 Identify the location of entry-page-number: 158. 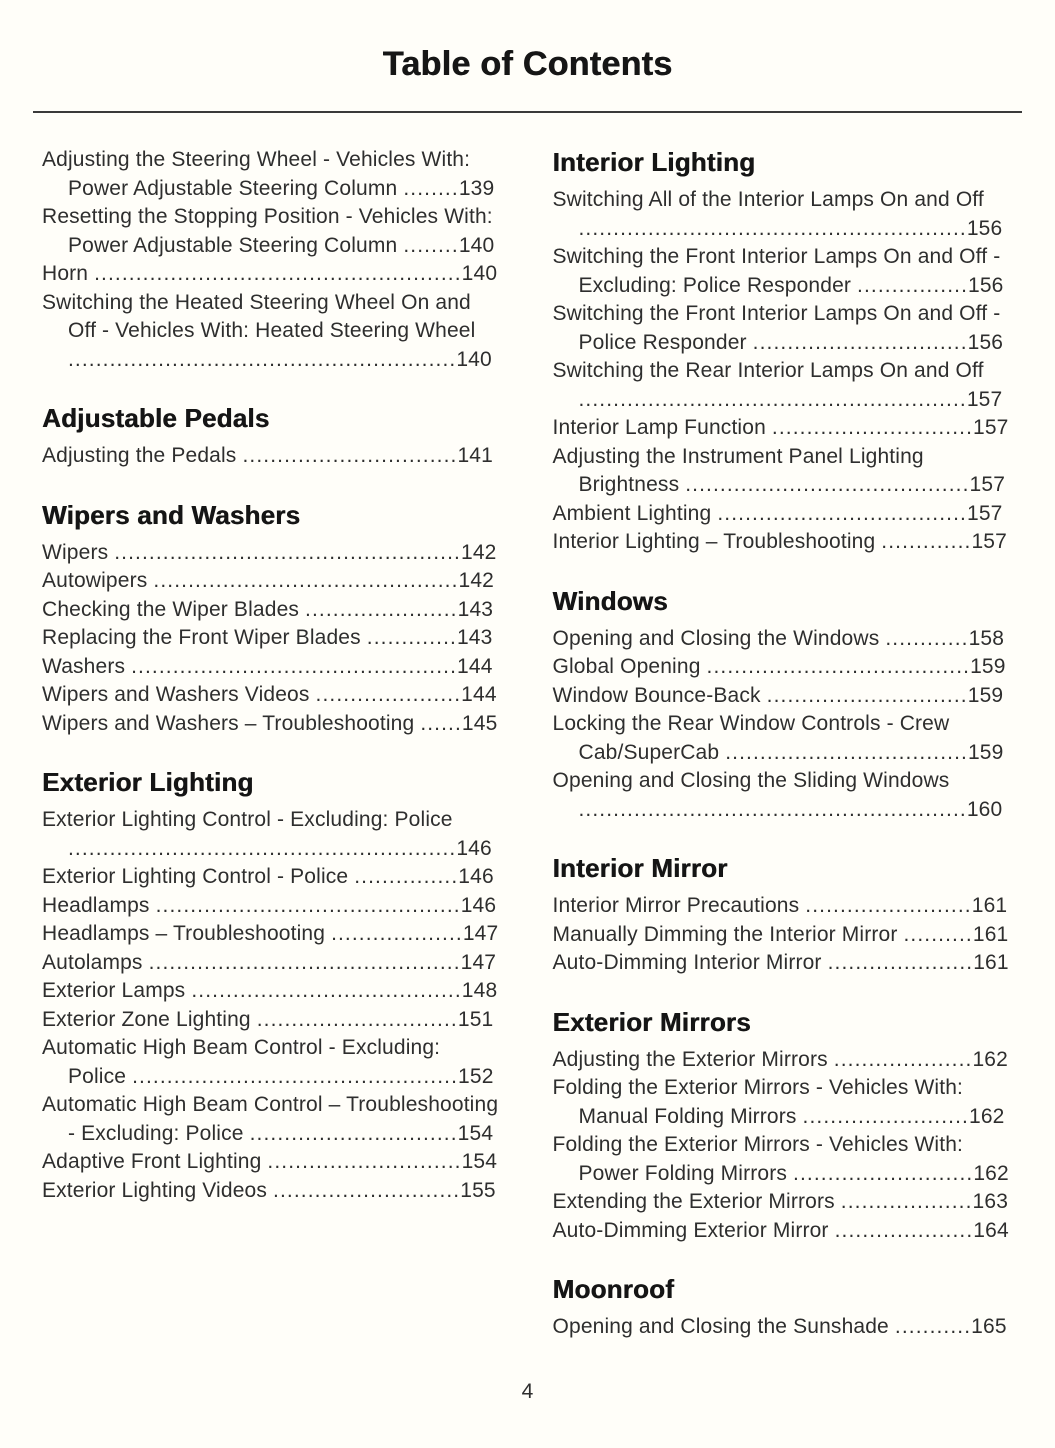
(986, 638).